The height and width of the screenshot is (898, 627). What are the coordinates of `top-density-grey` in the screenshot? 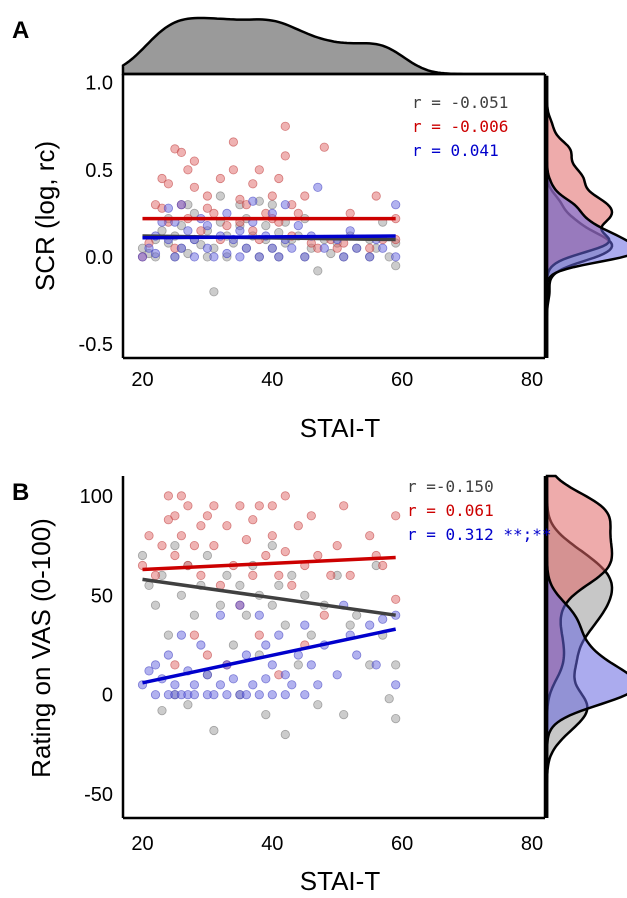 It's located at (333, 46).